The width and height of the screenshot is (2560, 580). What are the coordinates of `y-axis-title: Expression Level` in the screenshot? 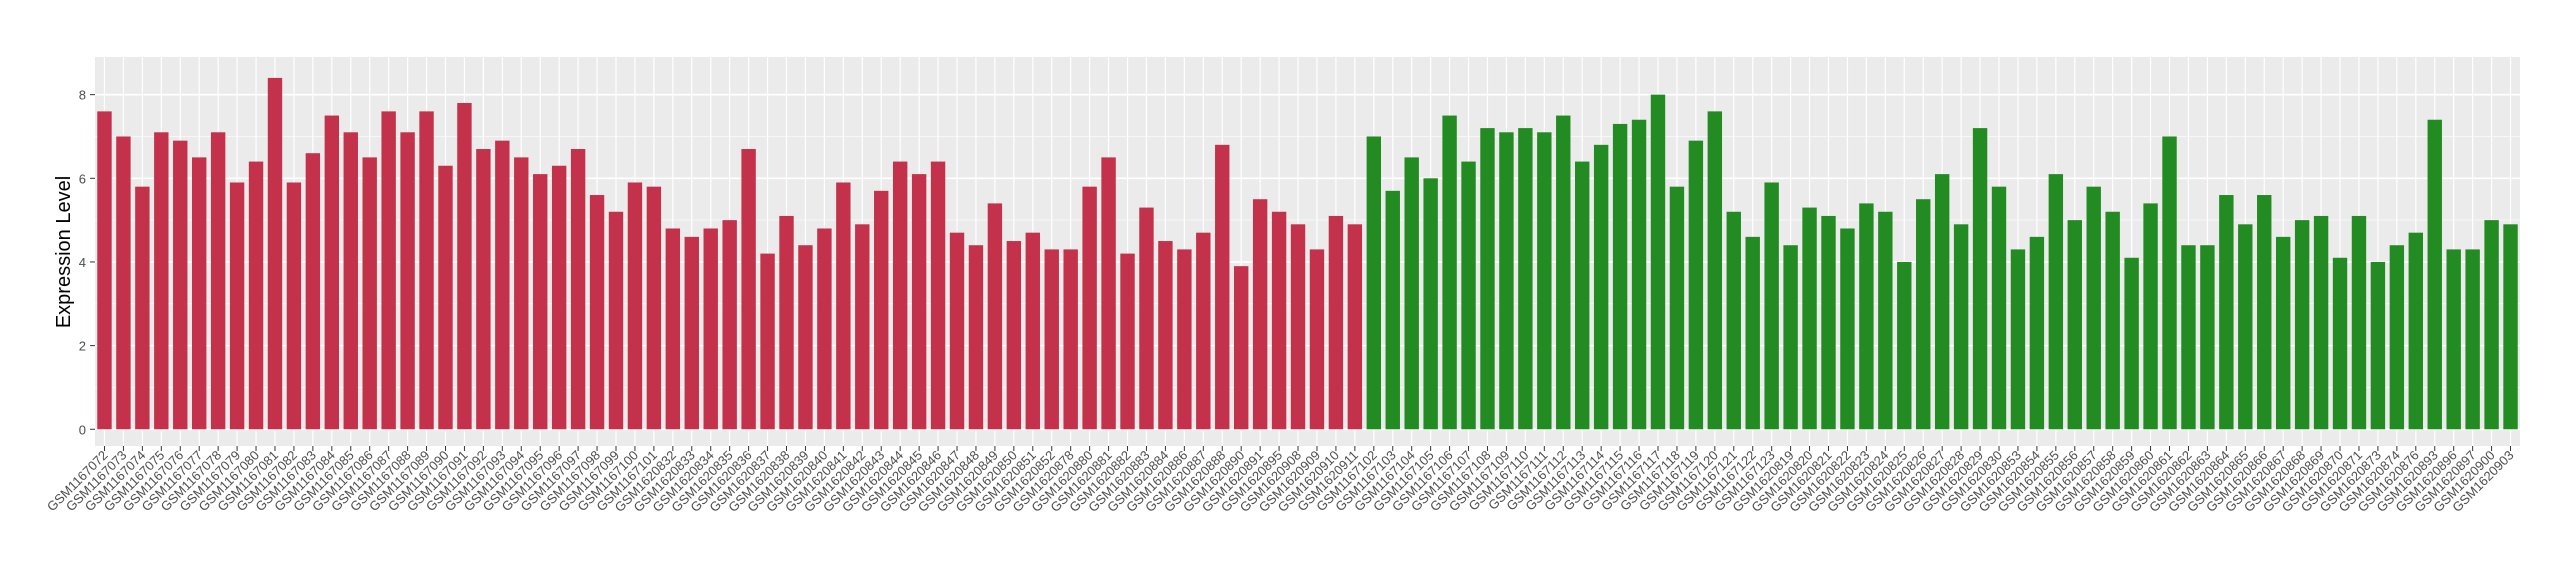 It's located at (64, 252).